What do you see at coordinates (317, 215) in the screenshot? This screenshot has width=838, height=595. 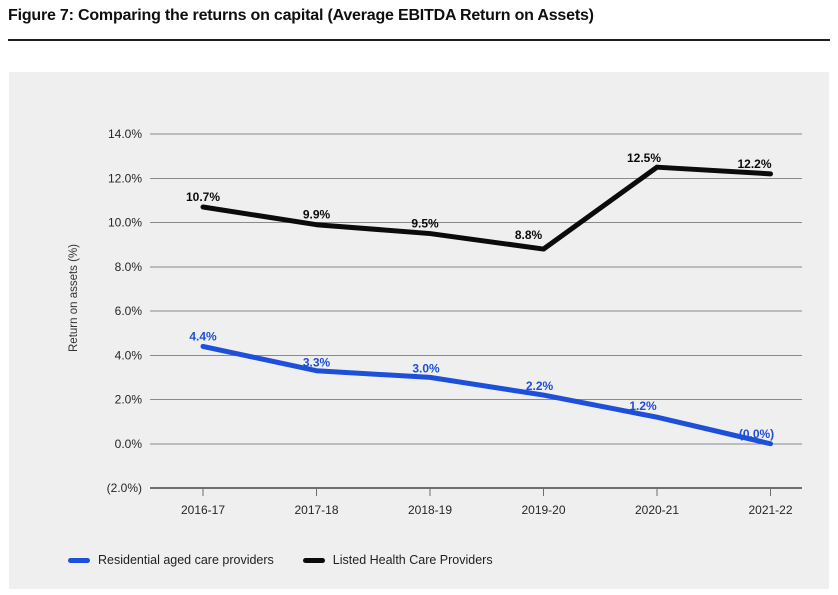 I see `data-label-listed: 9.9%` at bounding box center [317, 215].